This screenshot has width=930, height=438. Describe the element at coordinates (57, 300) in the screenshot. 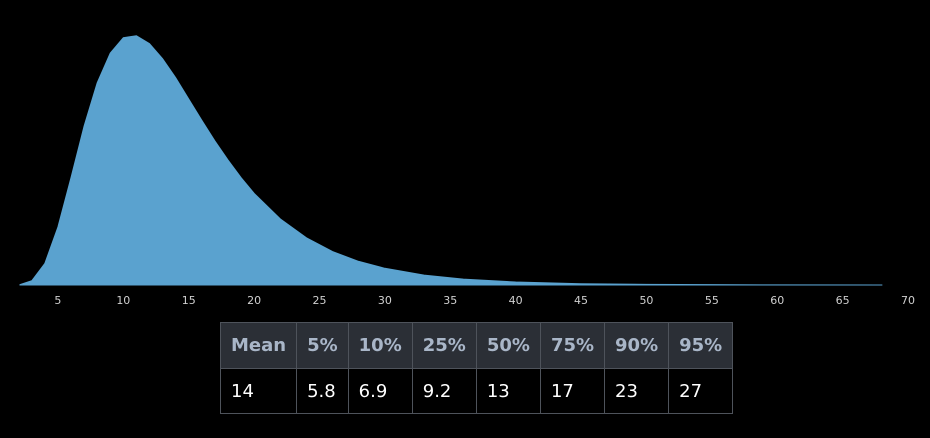

I see `x-tick-label: 5` at that location.